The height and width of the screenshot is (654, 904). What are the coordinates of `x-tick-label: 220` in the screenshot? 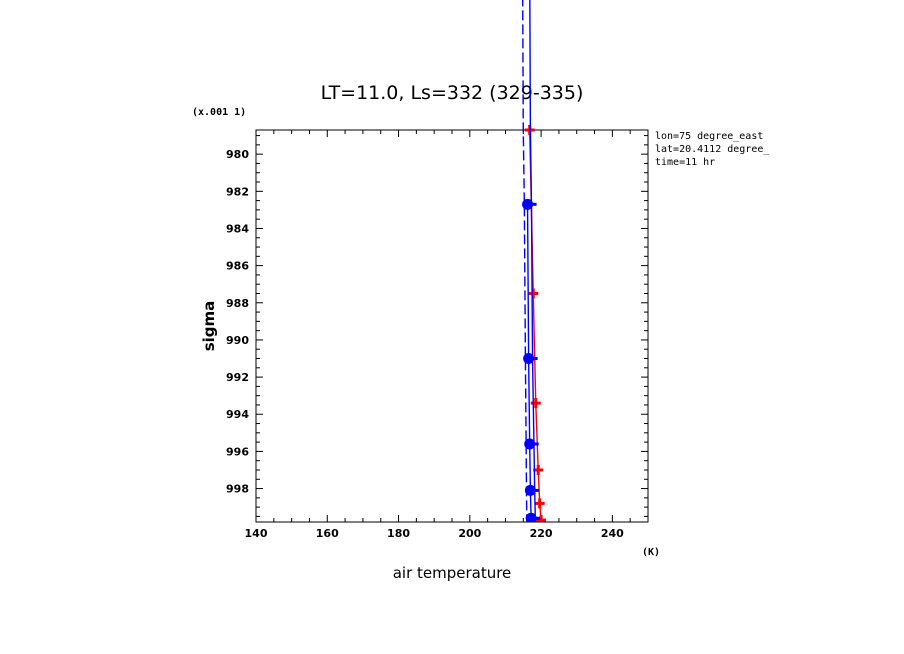 It's located at (541, 533).